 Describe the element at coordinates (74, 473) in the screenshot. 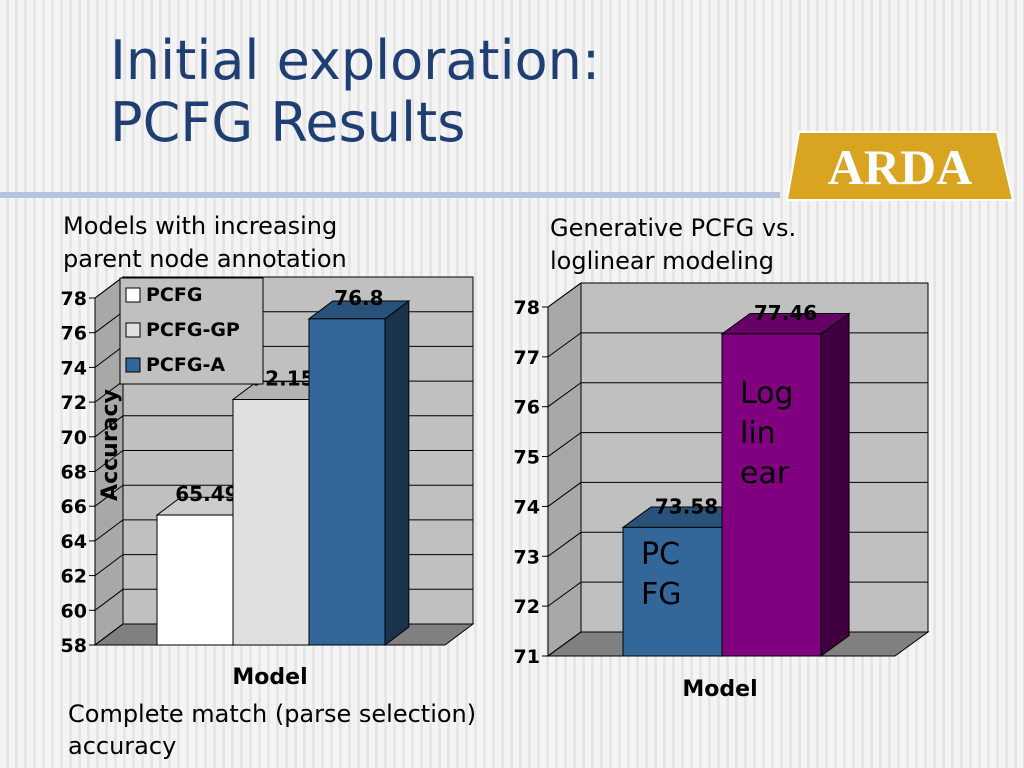

I see `y-tick-label: 68` at that location.